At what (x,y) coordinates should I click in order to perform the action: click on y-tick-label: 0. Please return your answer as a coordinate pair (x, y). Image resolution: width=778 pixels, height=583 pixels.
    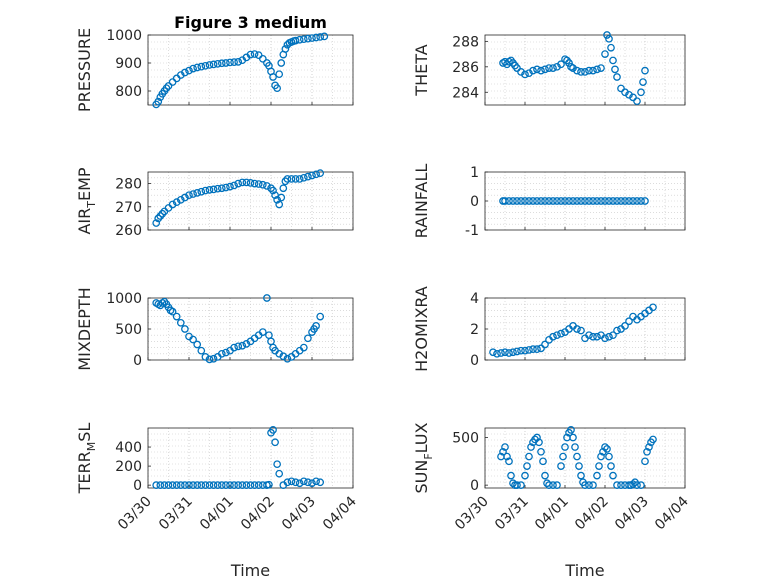
    Looking at the image, I should click on (474, 486).